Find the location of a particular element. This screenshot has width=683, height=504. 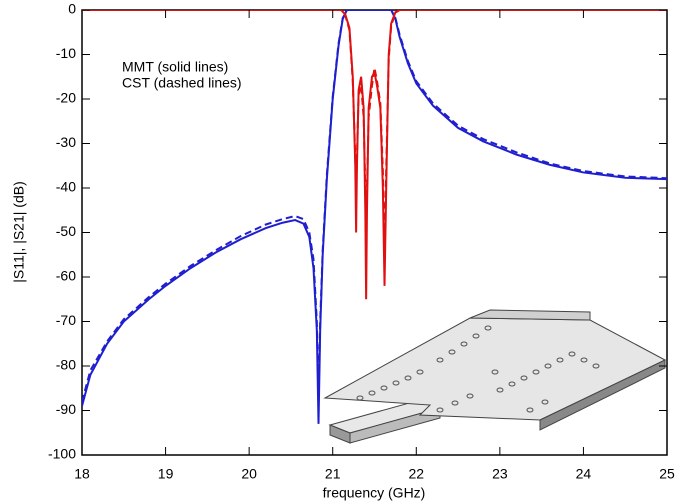

x-tick-label: 19 is located at coordinates (166, 474).